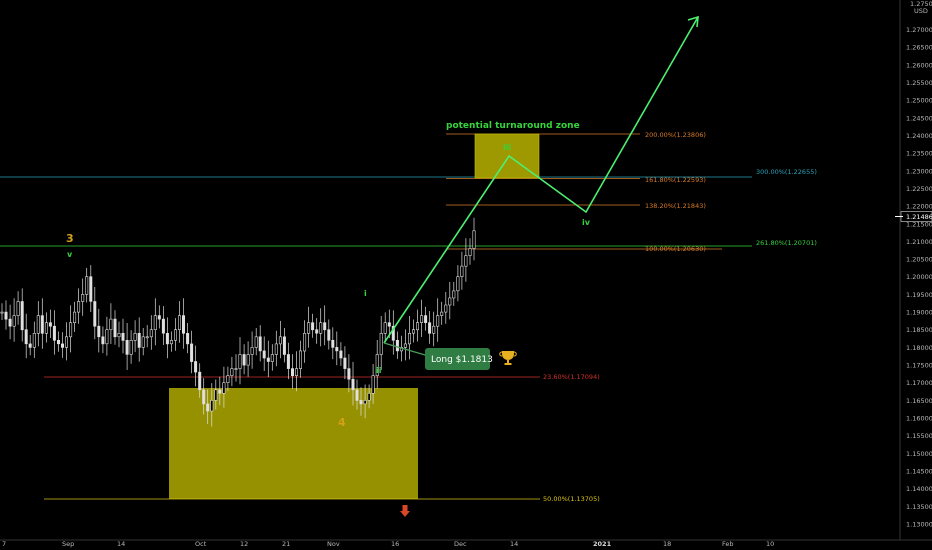 This screenshot has height=550, width=932. I want to click on time-label: 2021, so click(602, 544).